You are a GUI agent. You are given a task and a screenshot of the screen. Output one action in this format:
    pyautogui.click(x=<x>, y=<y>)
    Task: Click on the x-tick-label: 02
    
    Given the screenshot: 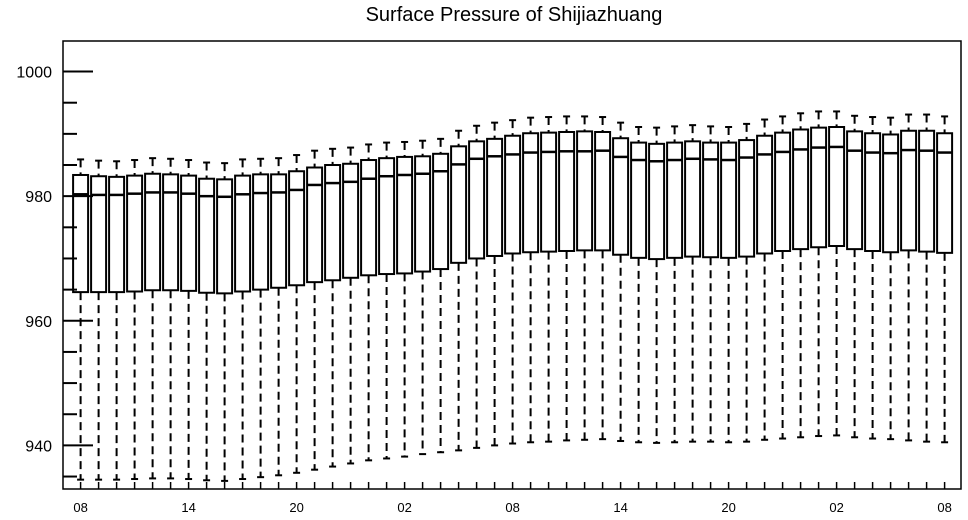 What is the action you would take?
    pyautogui.click(x=404, y=507)
    